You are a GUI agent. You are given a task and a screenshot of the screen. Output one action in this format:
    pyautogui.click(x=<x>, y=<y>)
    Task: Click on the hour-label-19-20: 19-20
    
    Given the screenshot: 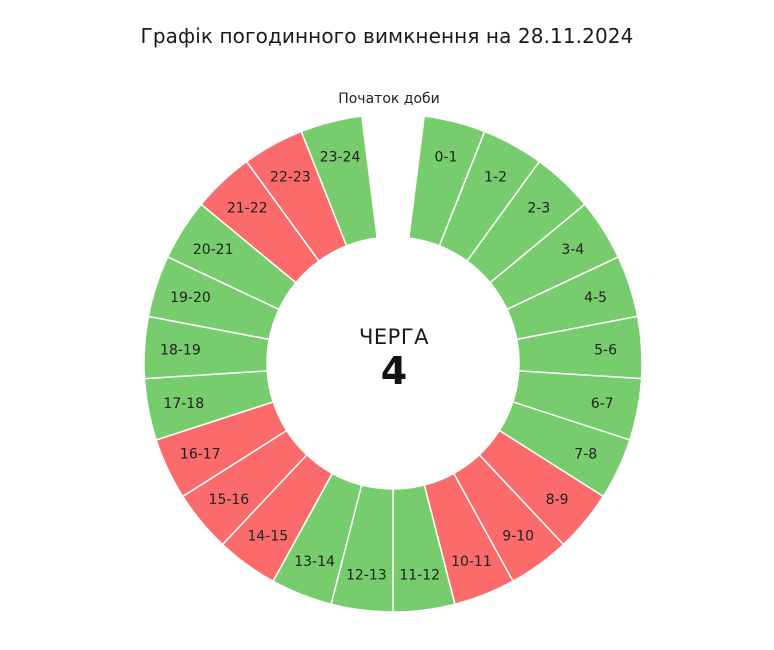 What is the action you would take?
    pyautogui.click(x=190, y=298)
    